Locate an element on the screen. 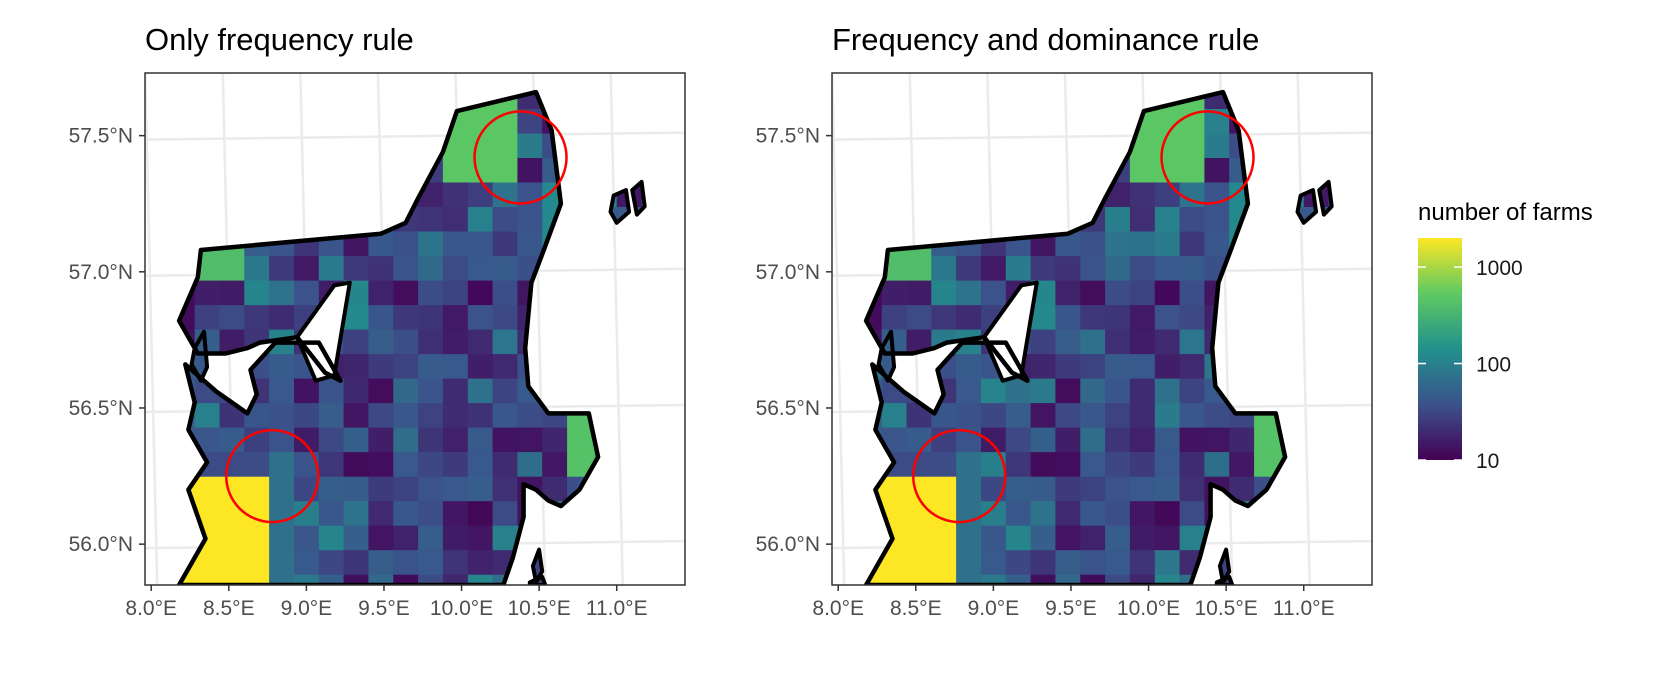 The width and height of the screenshot is (1661, 682). panel-title: Frequency and dominance rule is located at coordinates (1045, 39).